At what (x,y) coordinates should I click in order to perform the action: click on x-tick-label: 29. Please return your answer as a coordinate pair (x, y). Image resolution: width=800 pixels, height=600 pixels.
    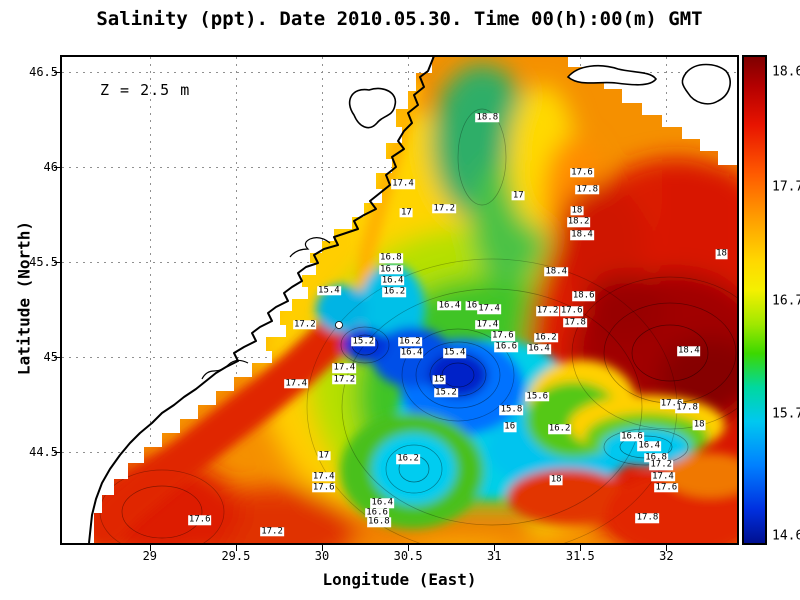
    Looking at the image, I should click on (150, 556).